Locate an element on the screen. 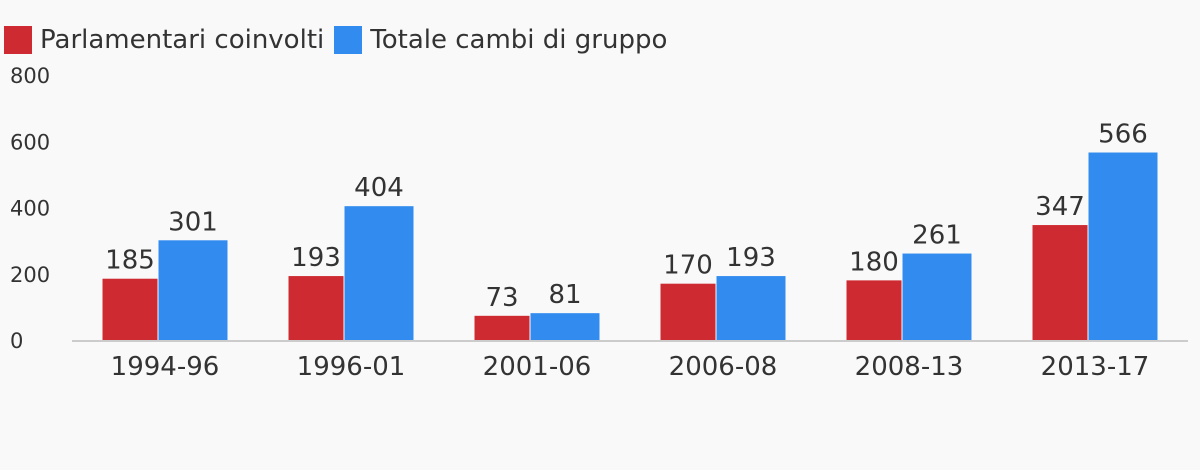 Image resolution: width=1200 pixels, height=470 pixels. x-category-label: 2001-06 is located at coordinates (537, 367).